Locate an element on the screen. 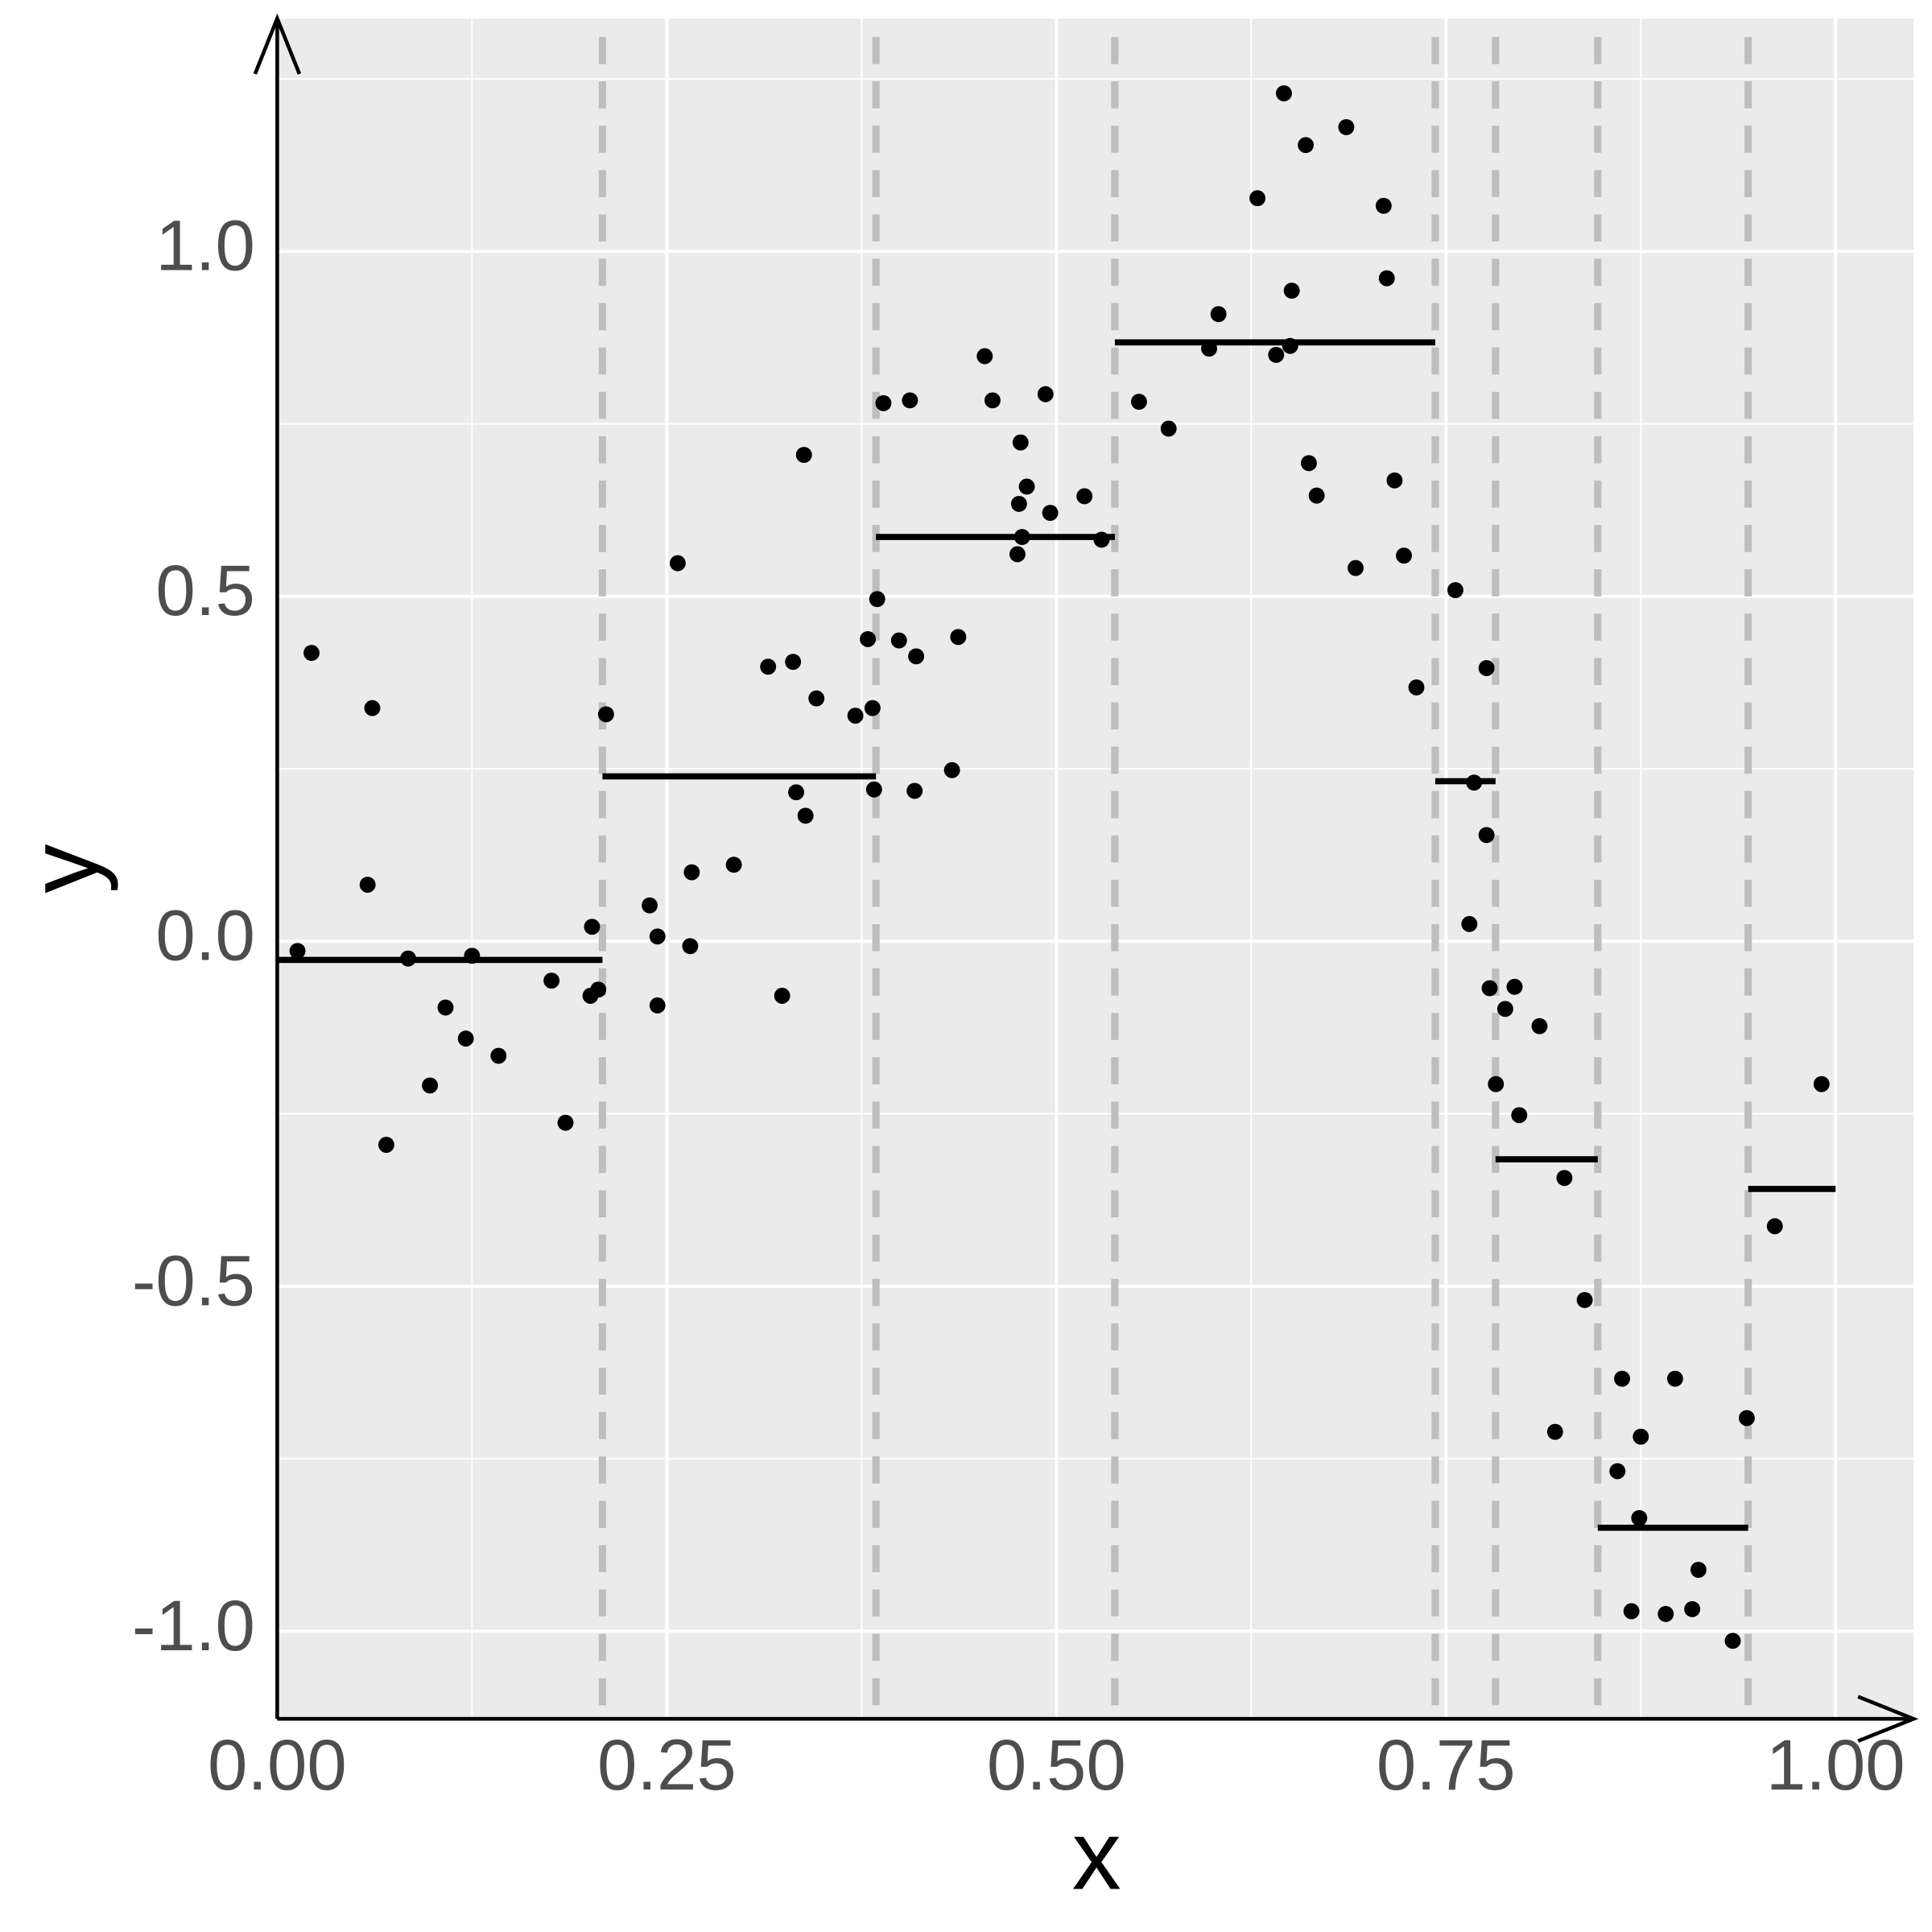  x-tick-label: 0.25 is located at coordinates (667, 1765).